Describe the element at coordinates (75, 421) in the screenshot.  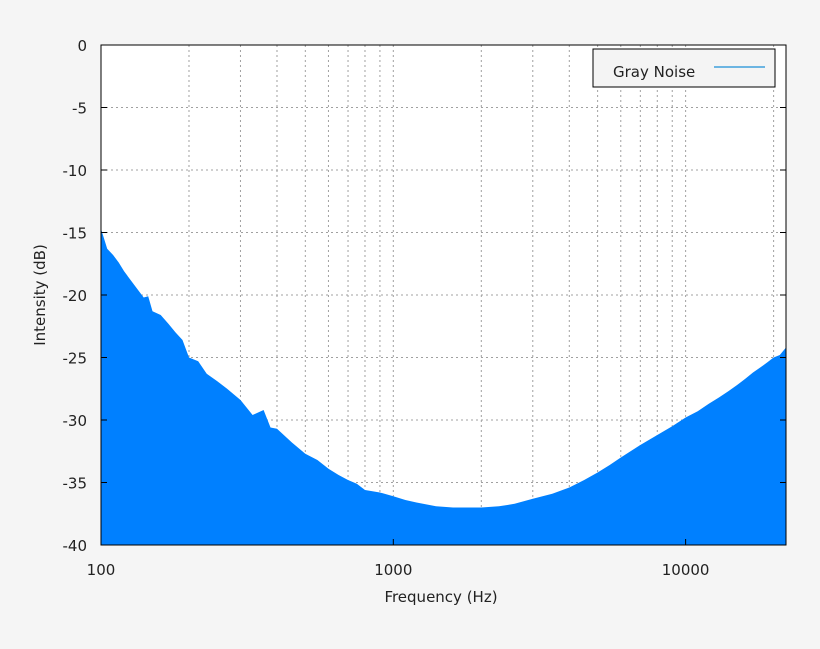
I see `y-tick-label: -30` at that location.